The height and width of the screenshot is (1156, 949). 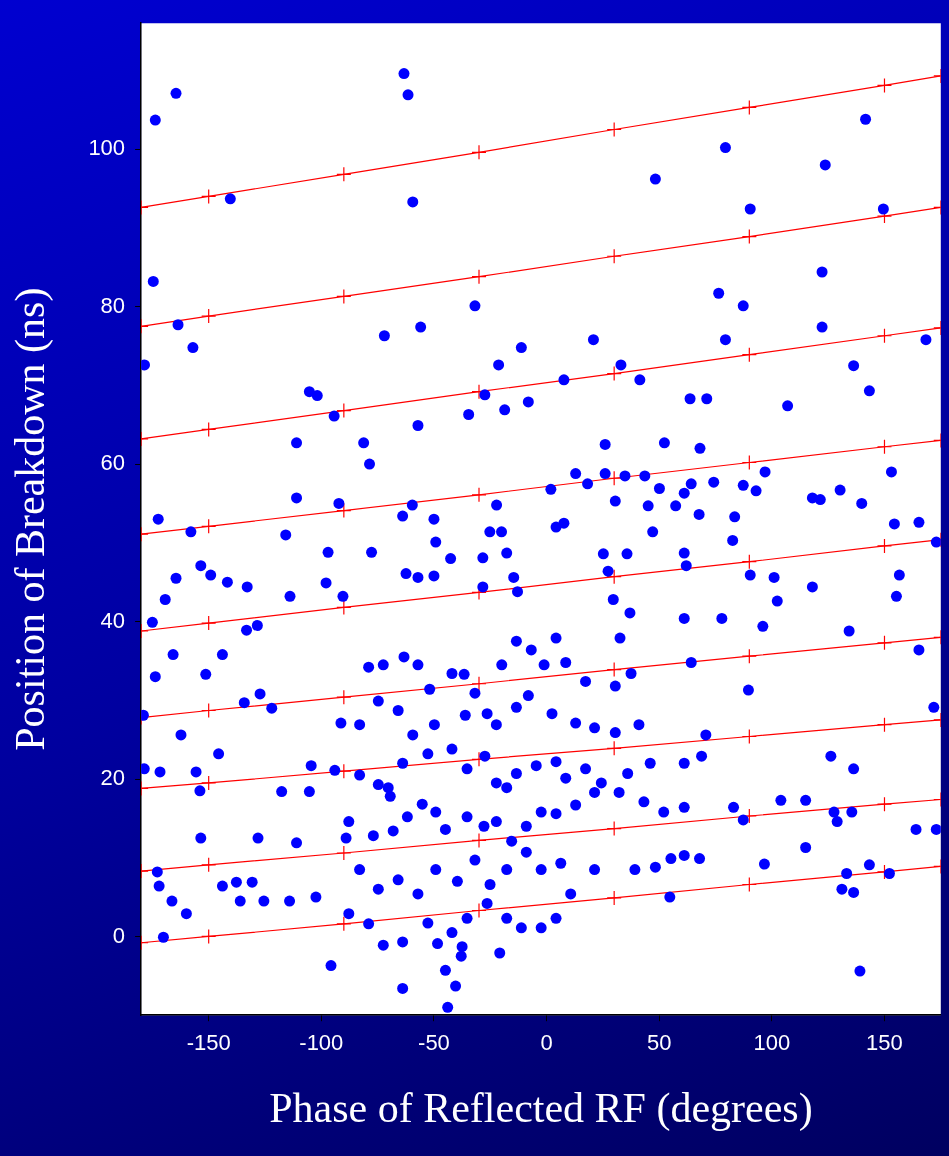 I want to click on y-axis-title: Position of Breakdown (ns), so click(x=31, y=519).